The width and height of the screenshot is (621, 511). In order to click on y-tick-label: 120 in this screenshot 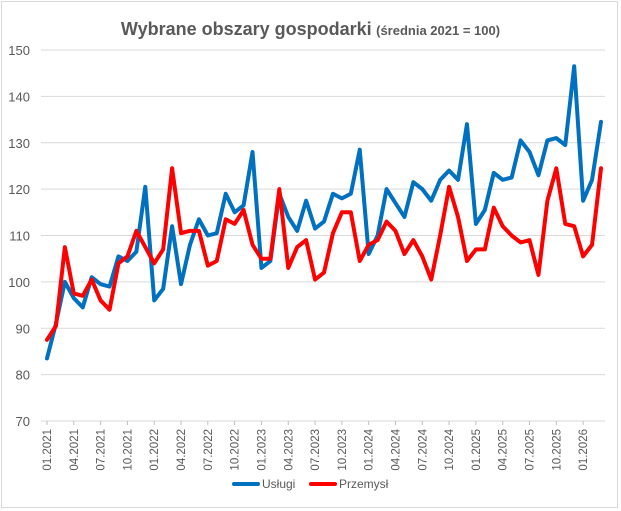, I will do `click(19, 189)`.